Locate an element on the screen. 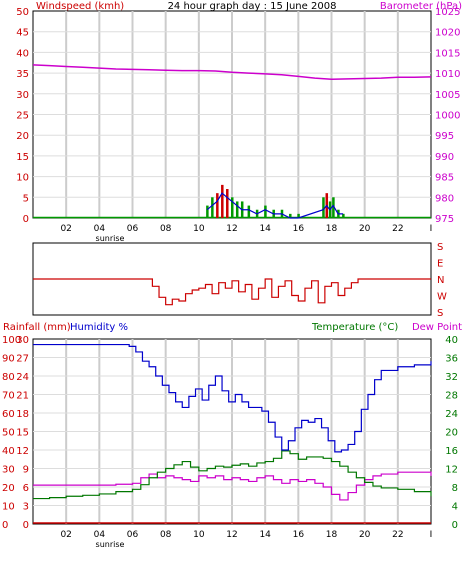 Image resolution: width=466 pixels, height=563 pixels. dewpoint-line is located at coordinates (232, 486).